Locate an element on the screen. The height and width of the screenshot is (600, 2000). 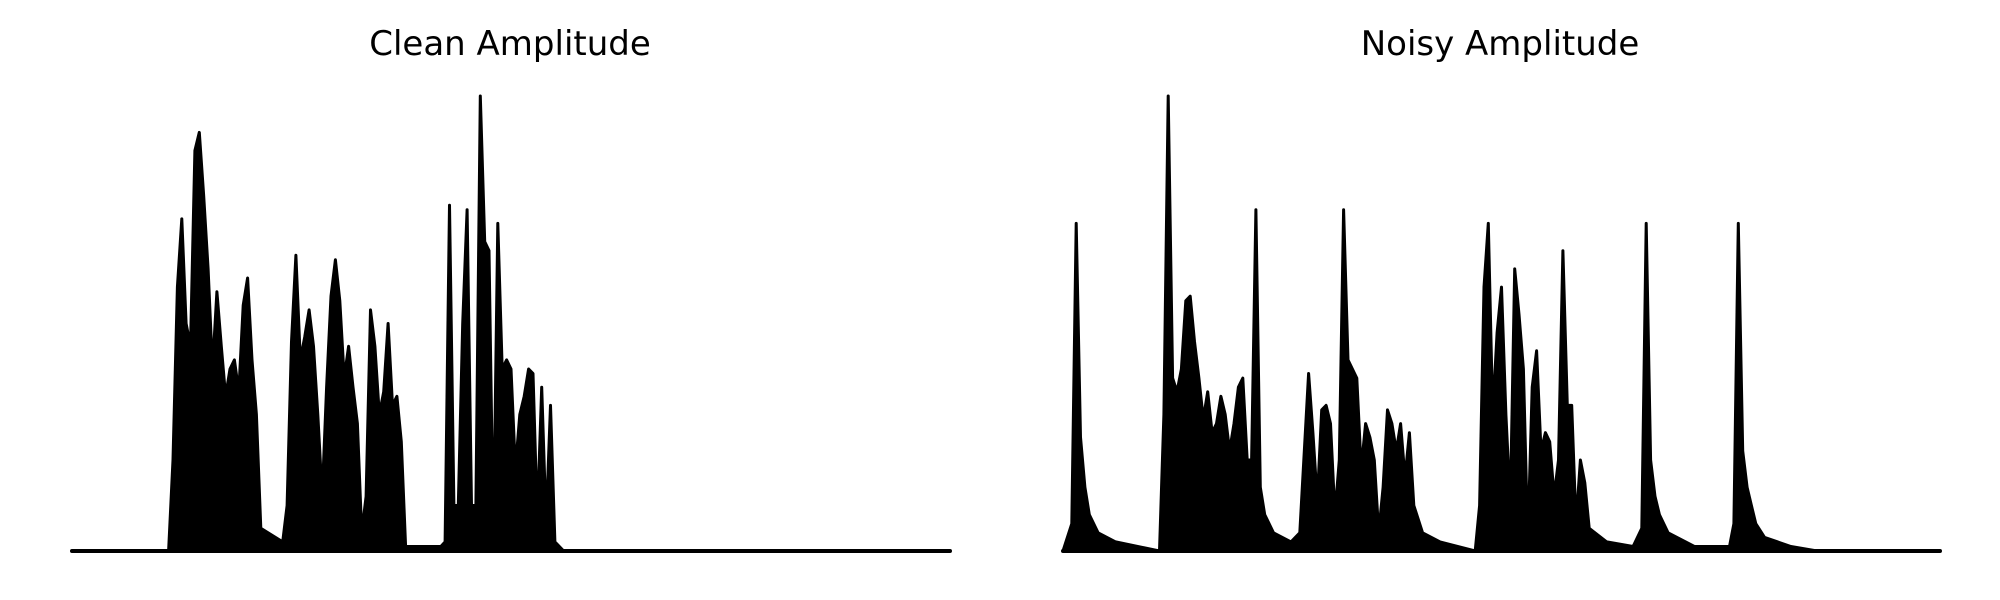
chart-title: Noisy Amplitude is located at coordinates (1500, 44).